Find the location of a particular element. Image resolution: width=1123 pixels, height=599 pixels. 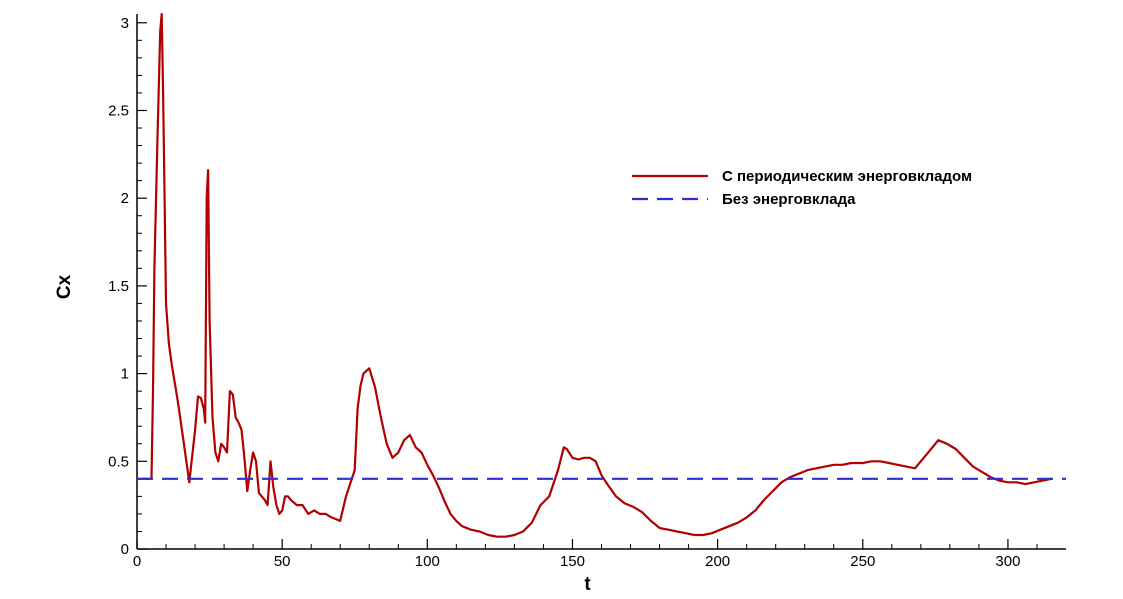

legend-label-series-0: С периодическим энерговкладом is located at coordinates (847, 176).